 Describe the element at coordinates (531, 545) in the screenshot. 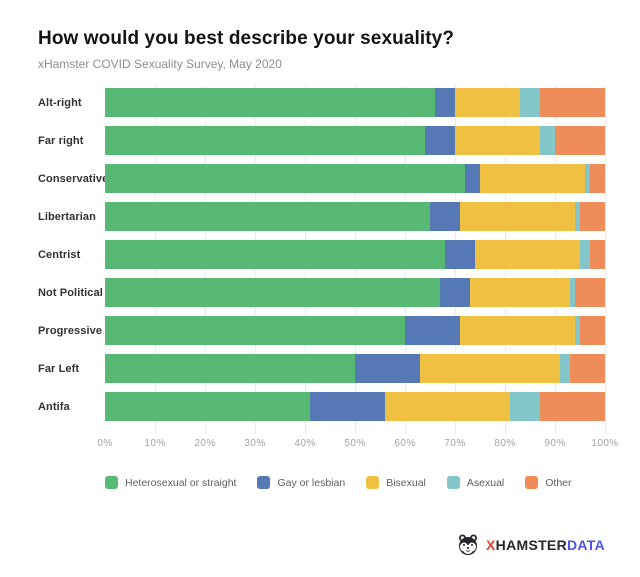

I see `brand-hamster: HAMSTER` at that location.